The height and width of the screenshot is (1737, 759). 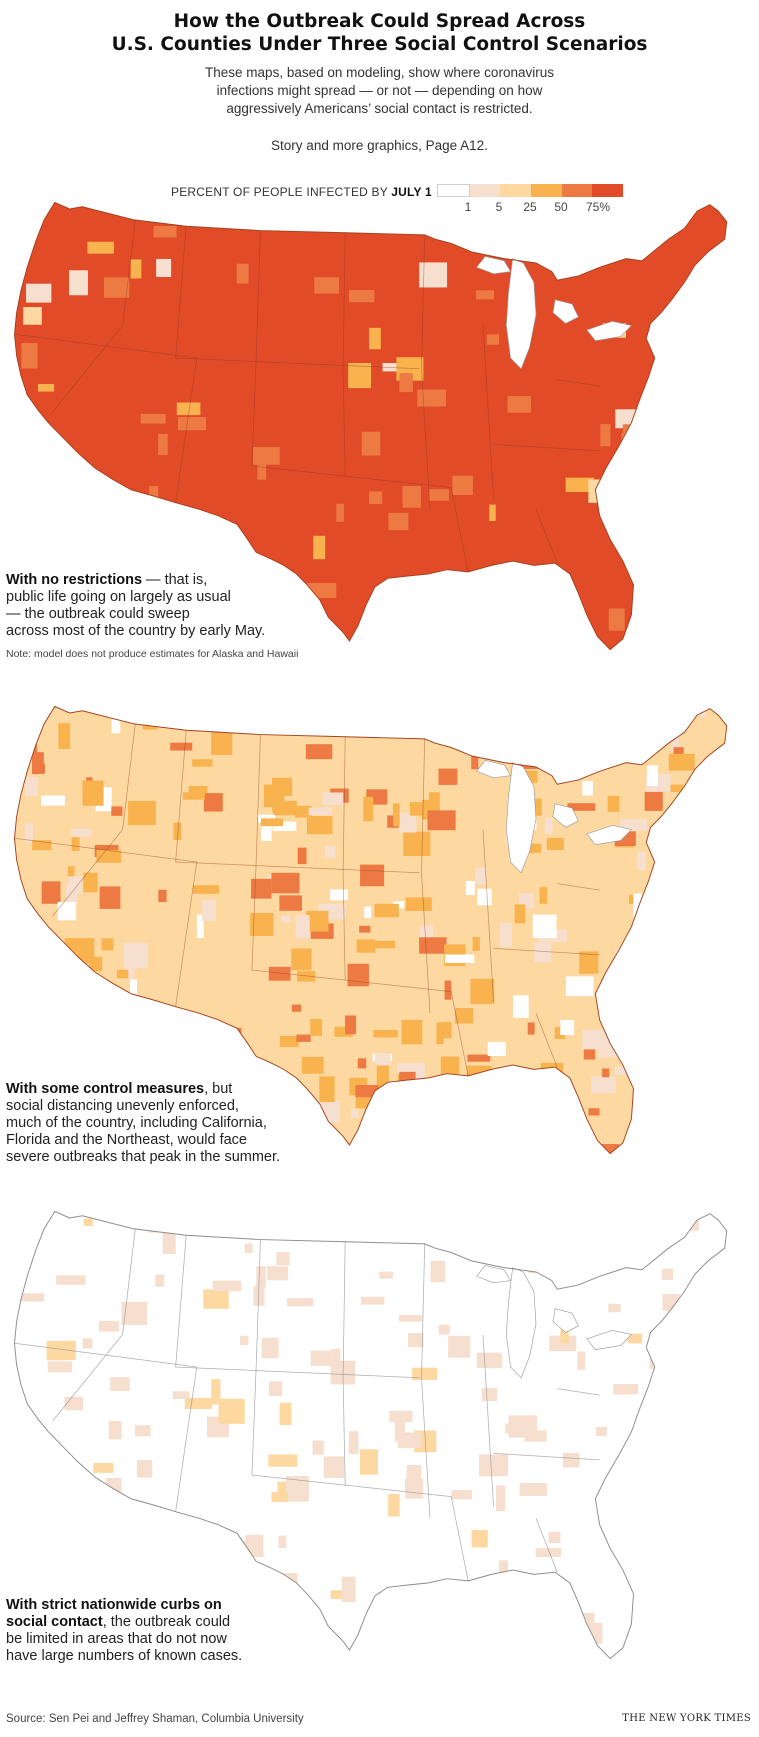 What do you see at coordinates (118, 597) in the screenshot?
I see `caption-1-text-b: public life going on largely as usual` at bounding box center [118, 597].